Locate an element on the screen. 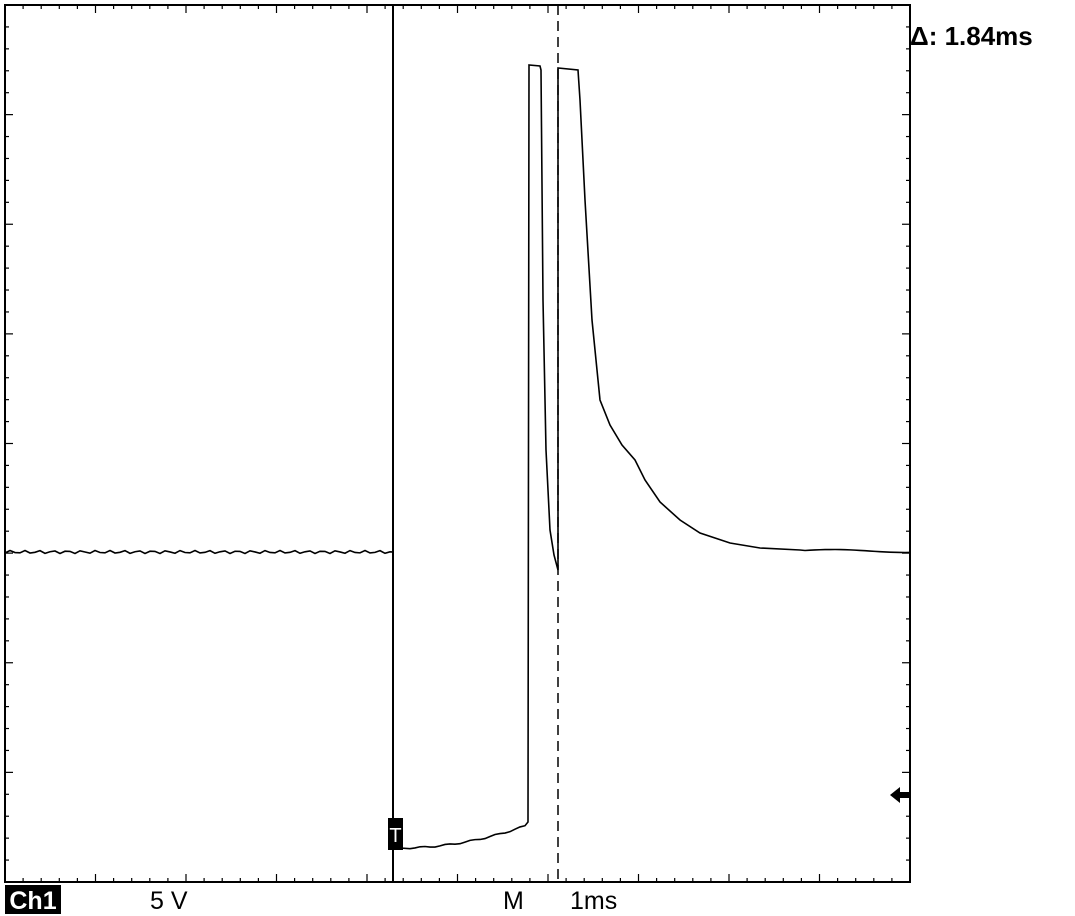 The width and height of the screenshot is (1075, 916). channel-badge is located at coordinates (33, 899).